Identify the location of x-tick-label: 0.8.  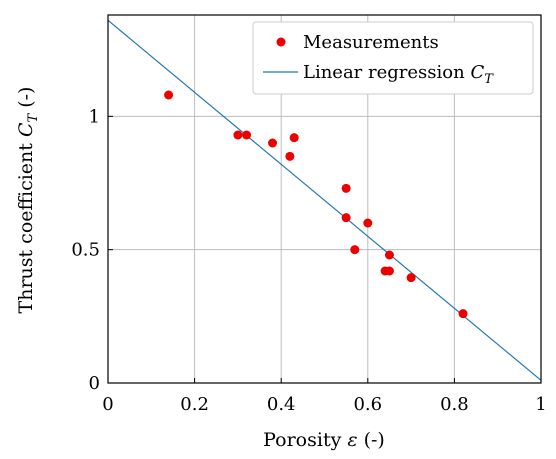
(454, 404).